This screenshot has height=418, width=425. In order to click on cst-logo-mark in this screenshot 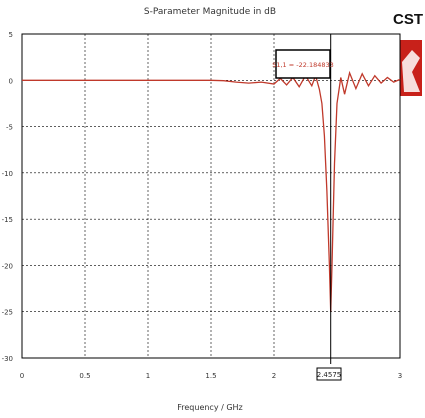, I will do `click(411, 71)`.